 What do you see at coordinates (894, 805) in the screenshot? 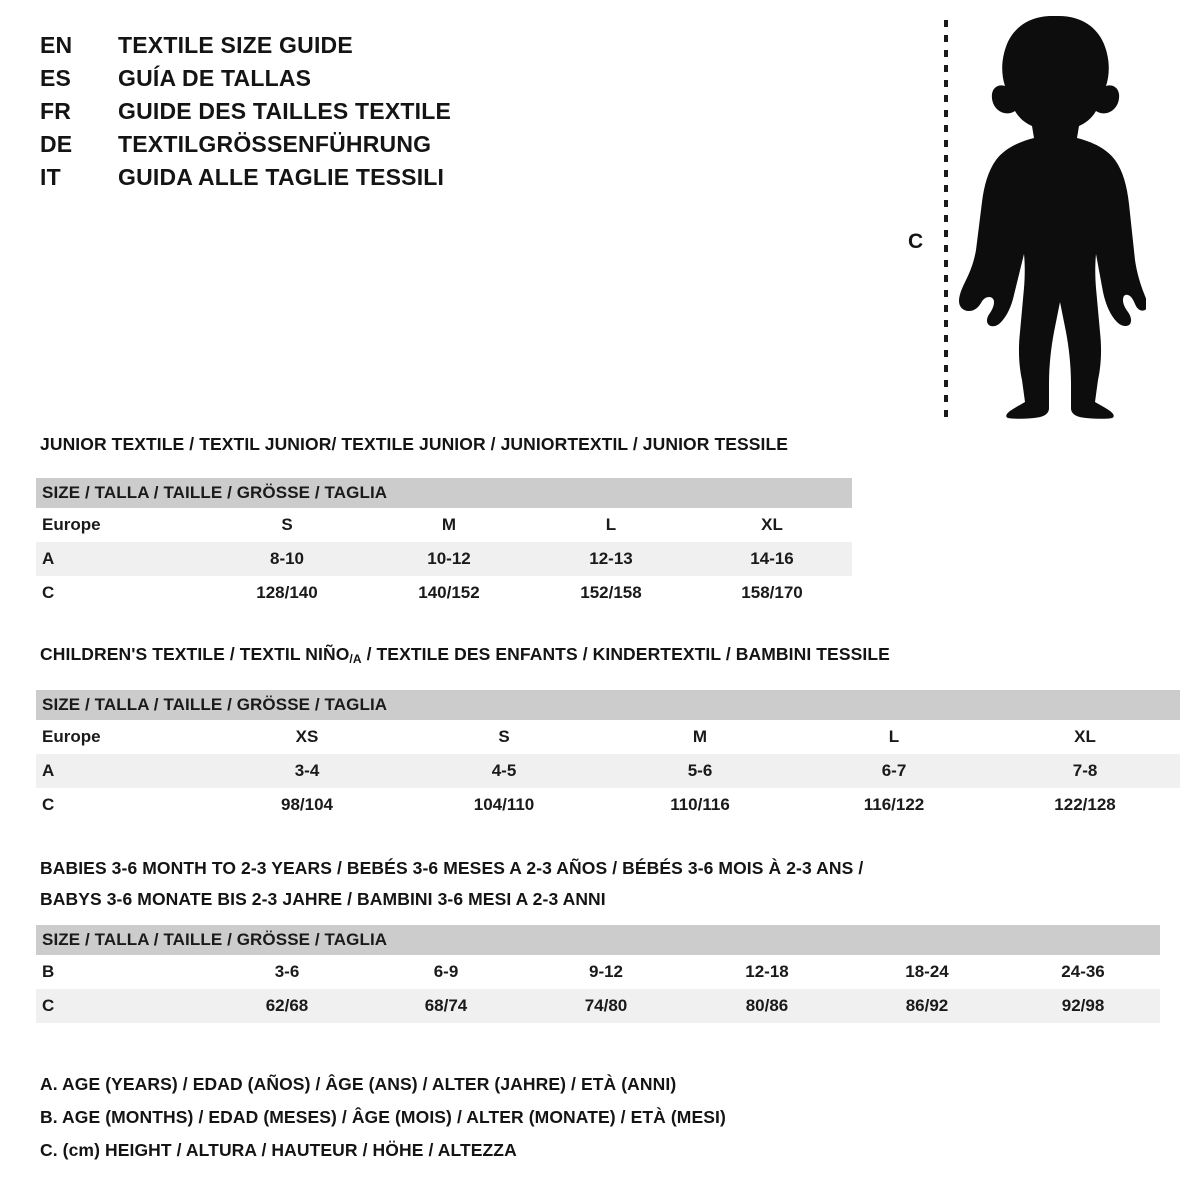
I see `cell: 116/122` at bounding box center [894, 805].